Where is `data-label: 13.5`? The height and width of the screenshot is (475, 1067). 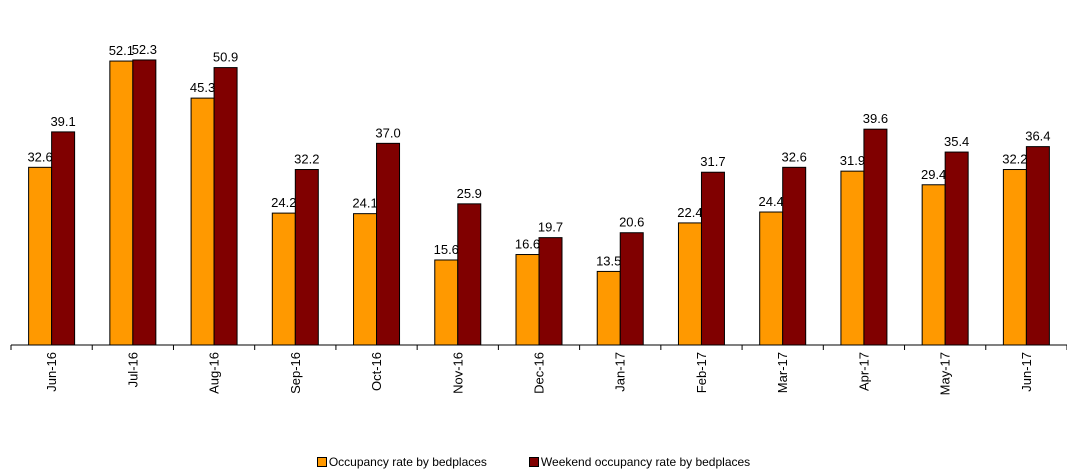 data-label: 13.5 is located at coordinates (608, 260).